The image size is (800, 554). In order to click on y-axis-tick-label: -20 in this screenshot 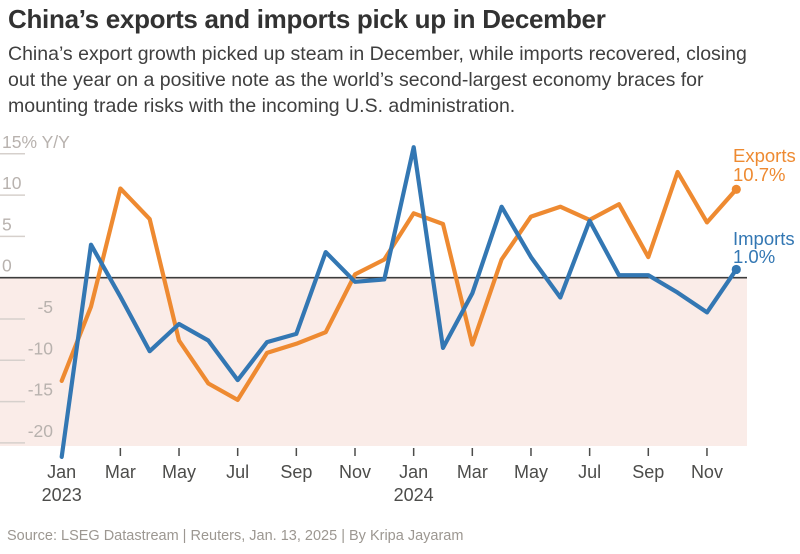, I will do `click(41, 431)`.